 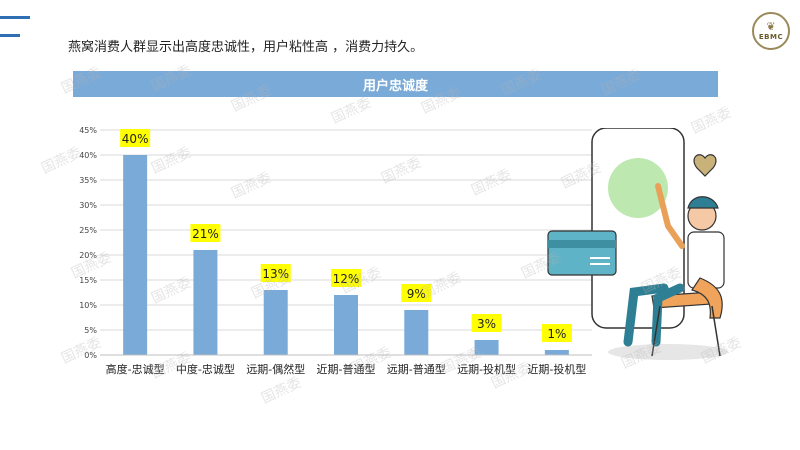 I want to click on data-label: 1%, so click(x=556, y=334).